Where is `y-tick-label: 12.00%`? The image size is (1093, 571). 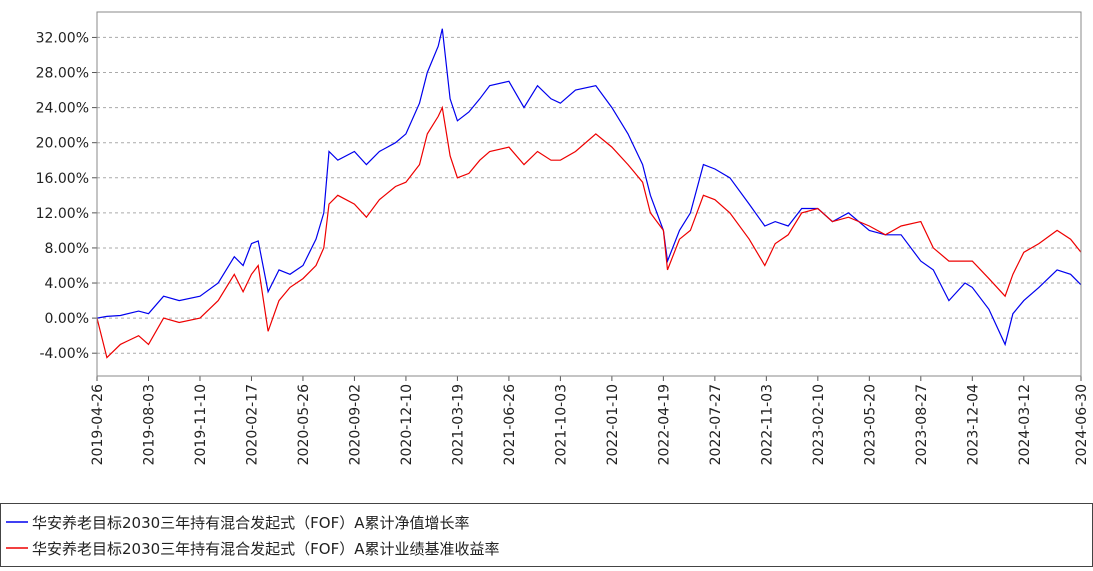
y-tick-label: 12.00% is located at coordinates (62, 214).